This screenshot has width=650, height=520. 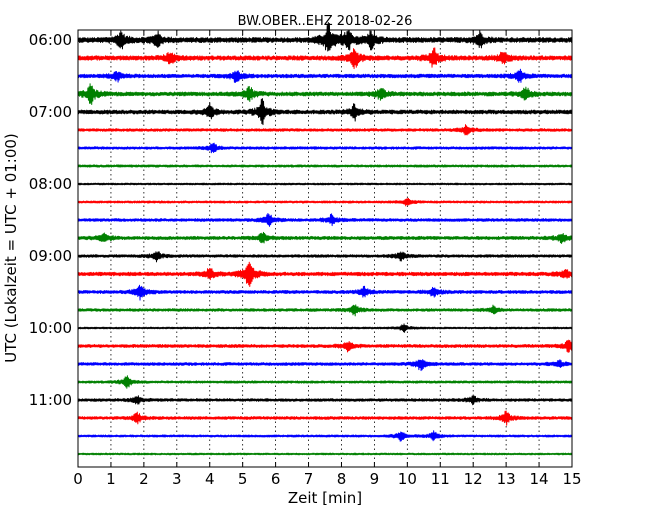 I want to click on y-tick-label: 10:00, so click(x=50, y=328).